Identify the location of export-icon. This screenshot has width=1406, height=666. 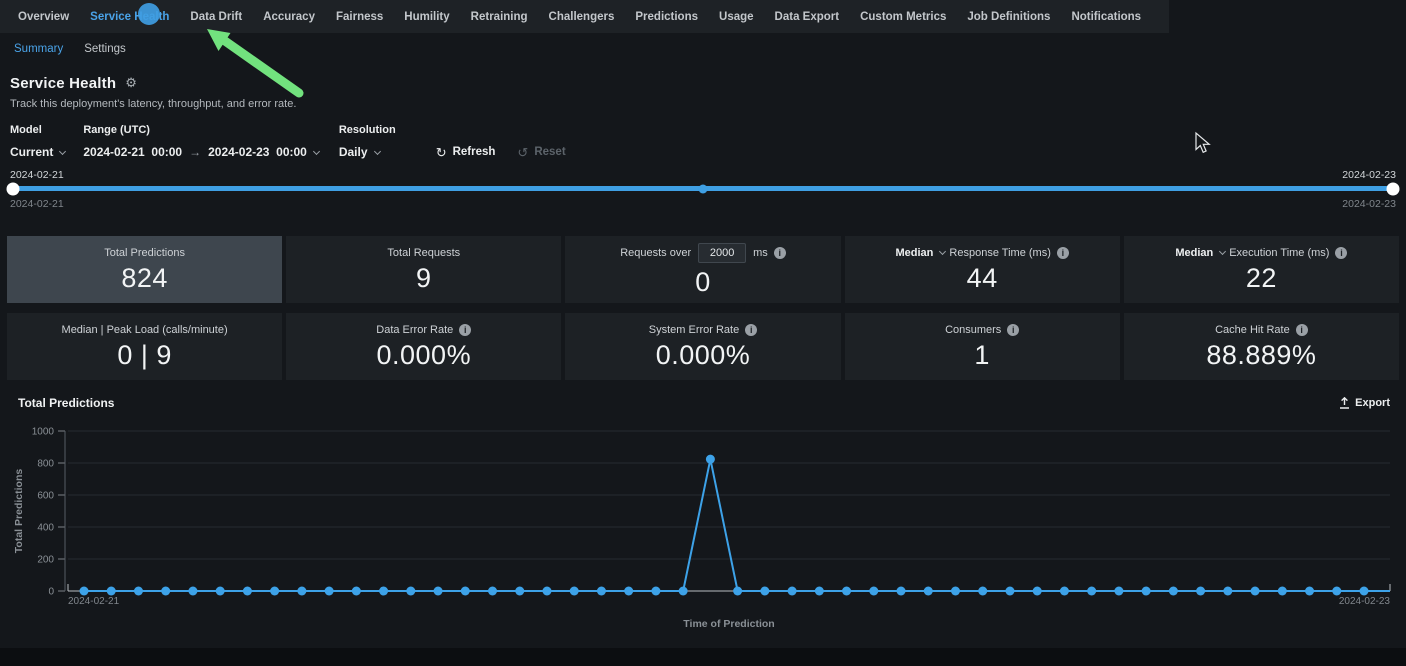
(1345, 403).